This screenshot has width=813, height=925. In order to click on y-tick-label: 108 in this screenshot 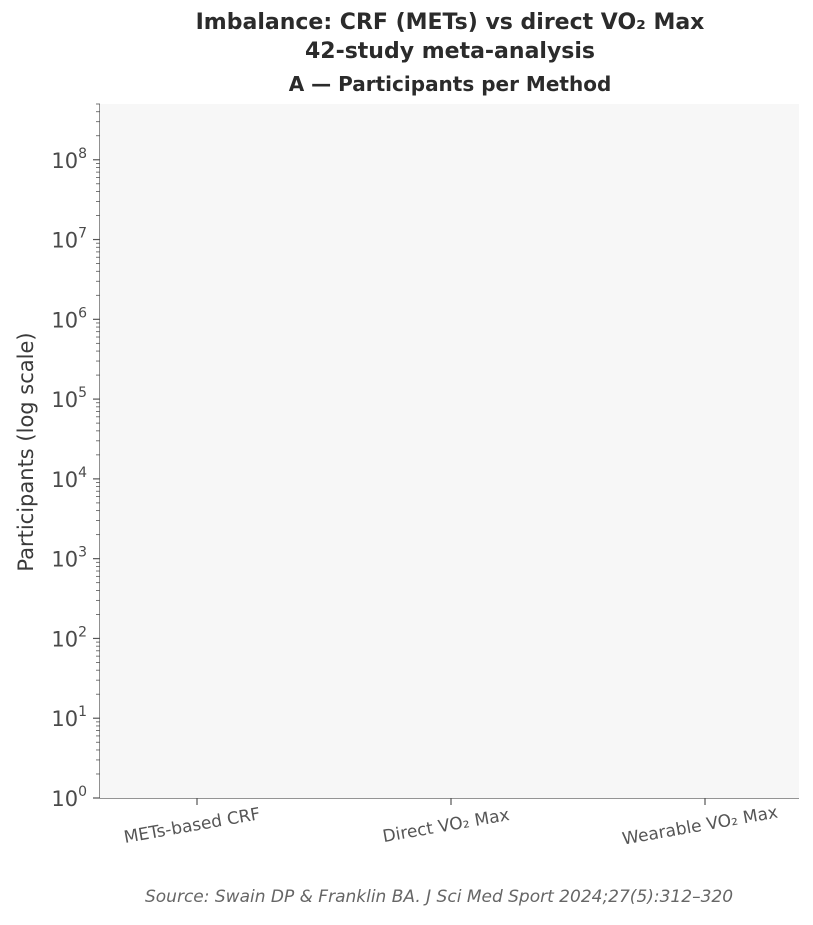, I will do `click(69, 159)`.